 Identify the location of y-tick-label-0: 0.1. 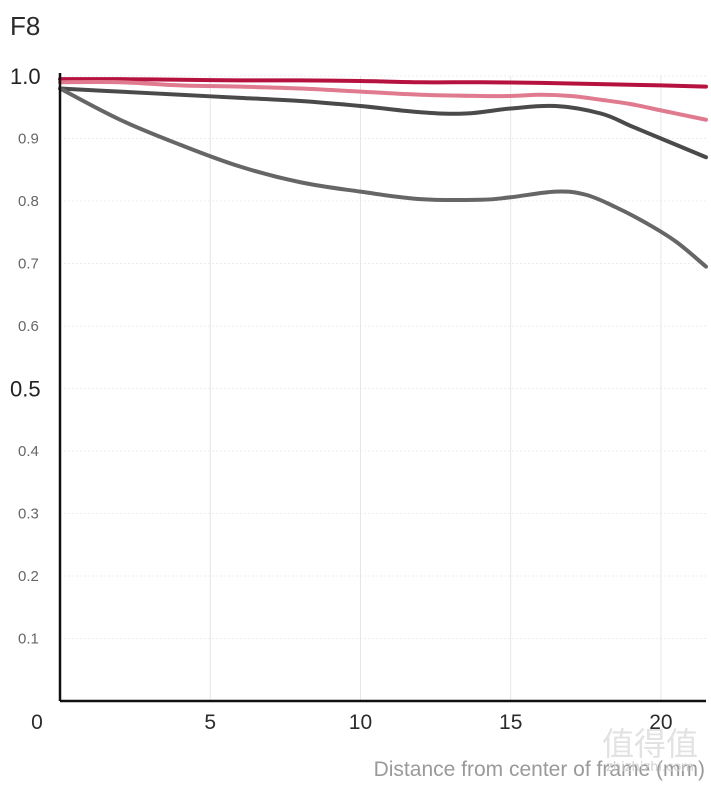
(28, 639).